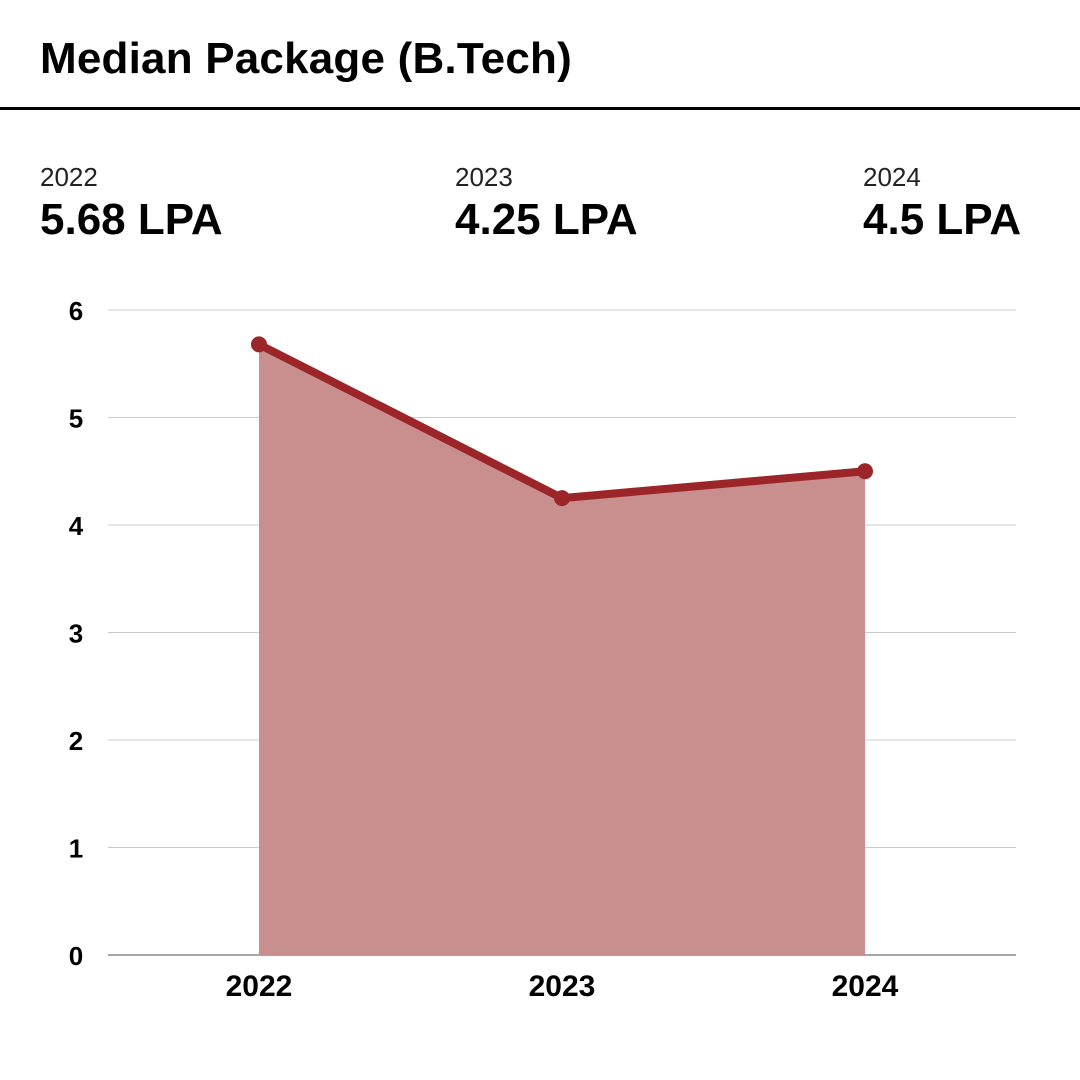 The image size is (1080, 1080). I want to click on y-tick-label: 2, so click(76, 741).